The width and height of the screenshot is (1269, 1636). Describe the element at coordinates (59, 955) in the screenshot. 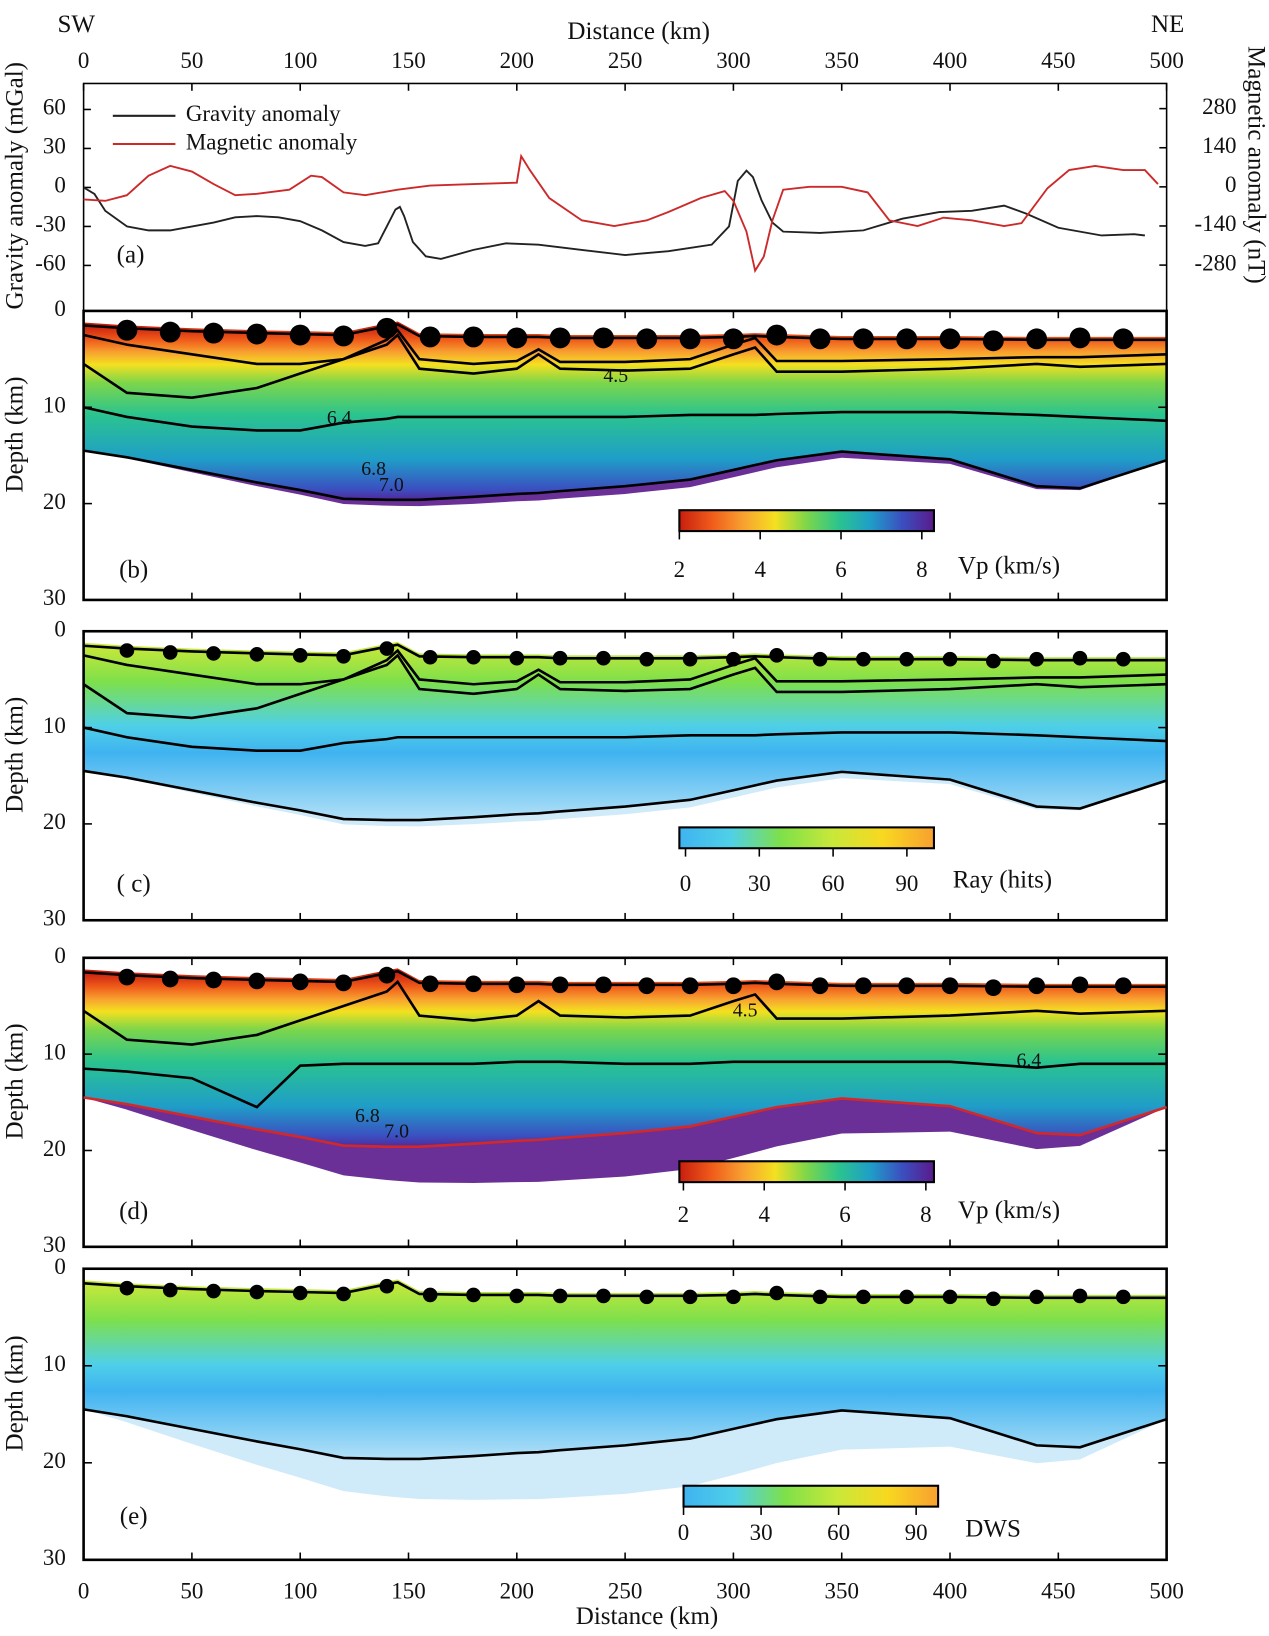

I see `y-tick-label: 0` at that location.